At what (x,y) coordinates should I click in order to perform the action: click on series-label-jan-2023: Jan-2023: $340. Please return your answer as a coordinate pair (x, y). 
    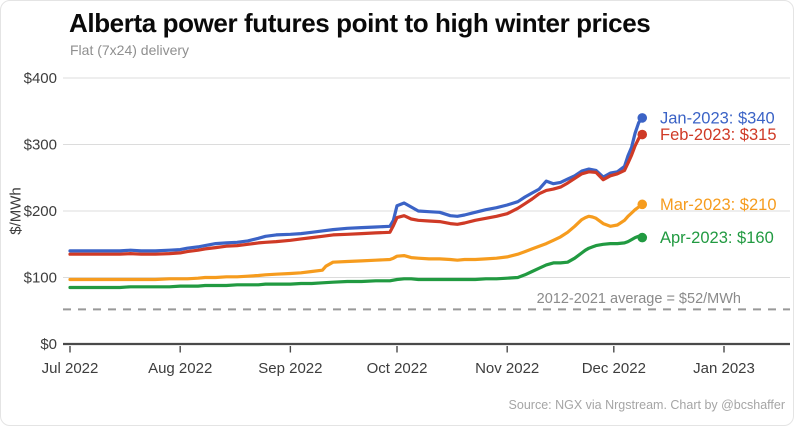
    Looking at the image, I should click on (717, 118).